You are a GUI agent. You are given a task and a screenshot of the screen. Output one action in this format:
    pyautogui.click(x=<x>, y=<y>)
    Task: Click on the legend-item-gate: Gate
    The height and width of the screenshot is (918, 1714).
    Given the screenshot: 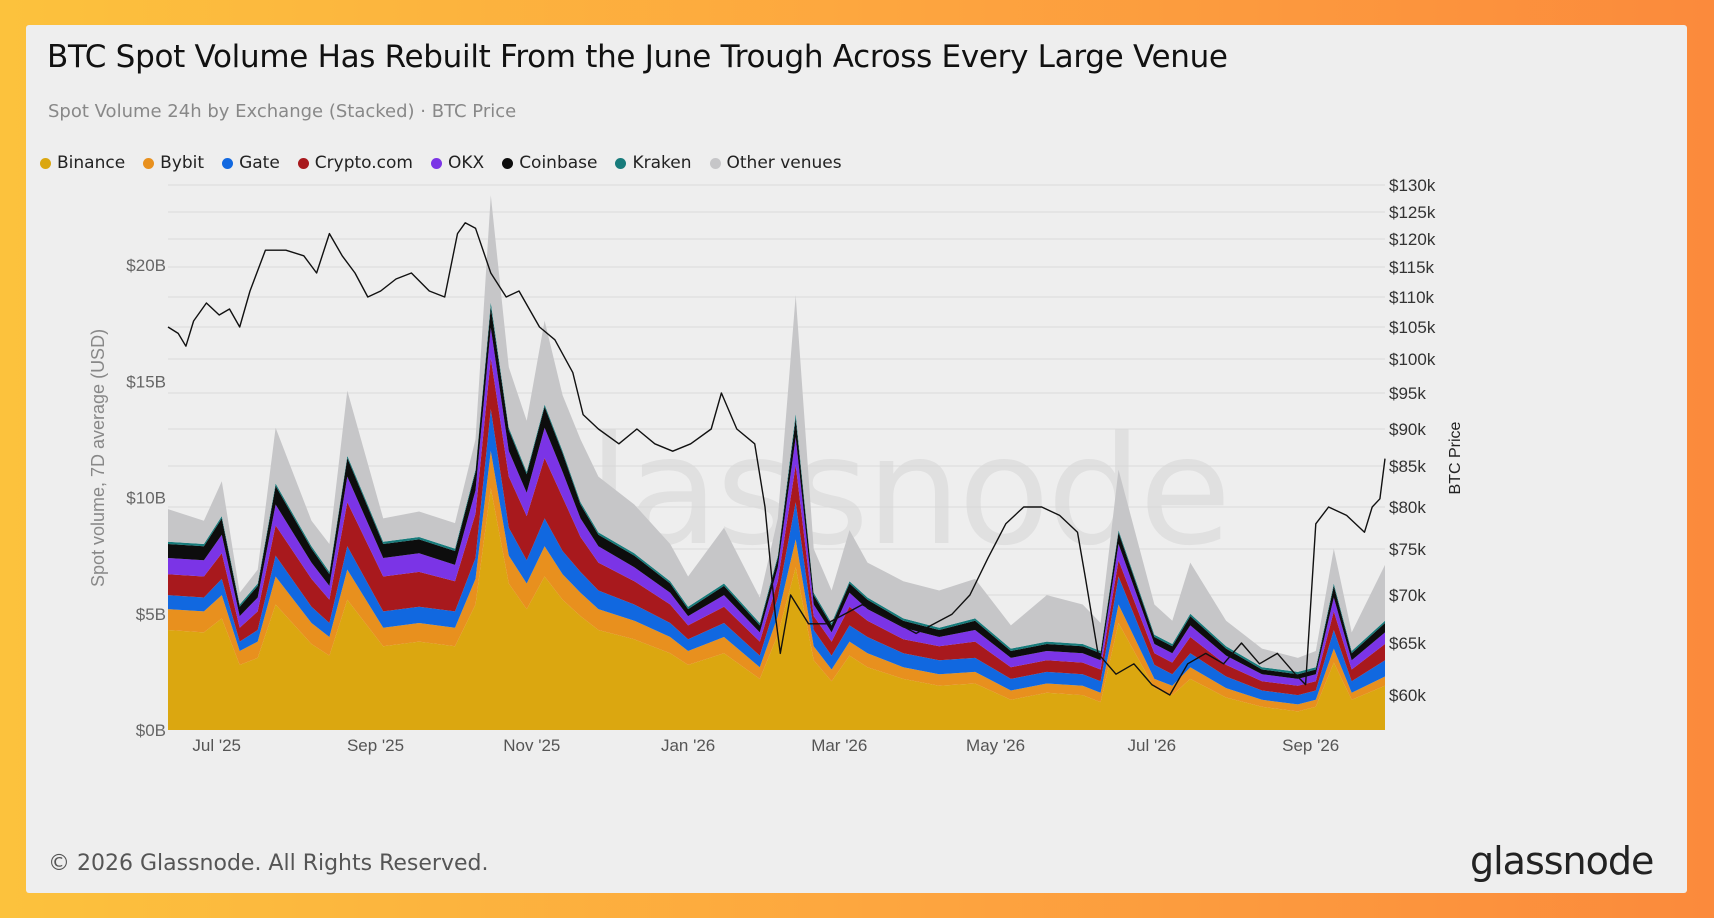 What is the action you would take?
    pyautogui.click(x=251, y=163)
    